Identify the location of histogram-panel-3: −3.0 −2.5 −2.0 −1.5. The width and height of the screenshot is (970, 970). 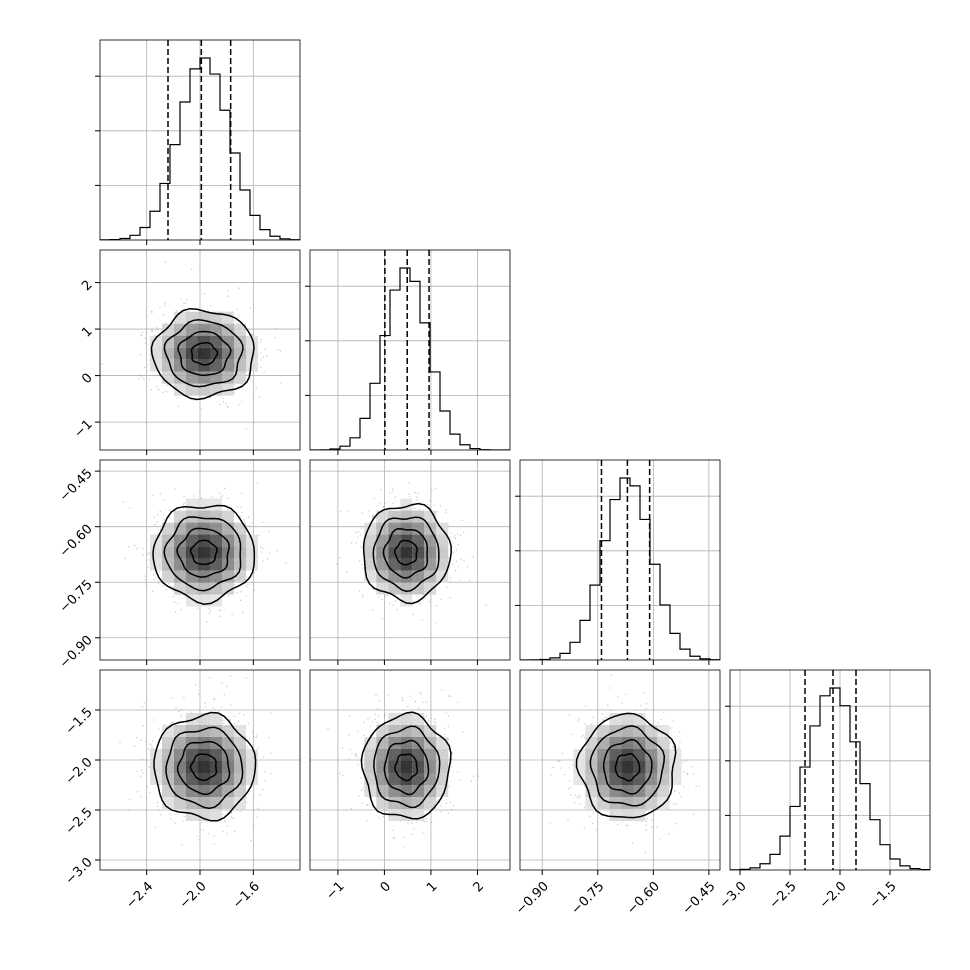
(824, 790).